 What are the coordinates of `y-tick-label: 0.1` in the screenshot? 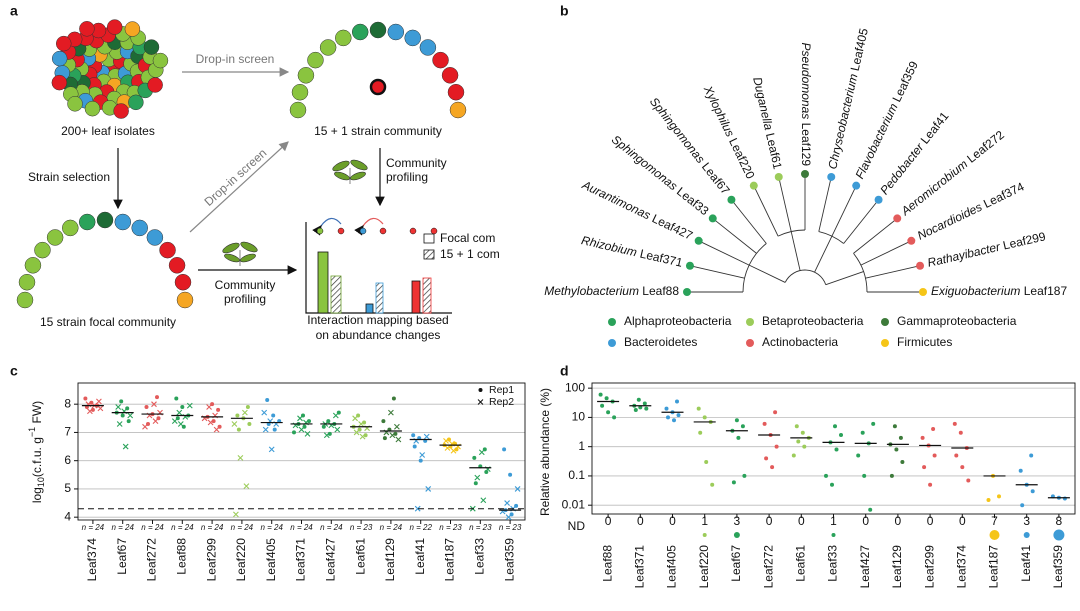 It's located at (576, 475).